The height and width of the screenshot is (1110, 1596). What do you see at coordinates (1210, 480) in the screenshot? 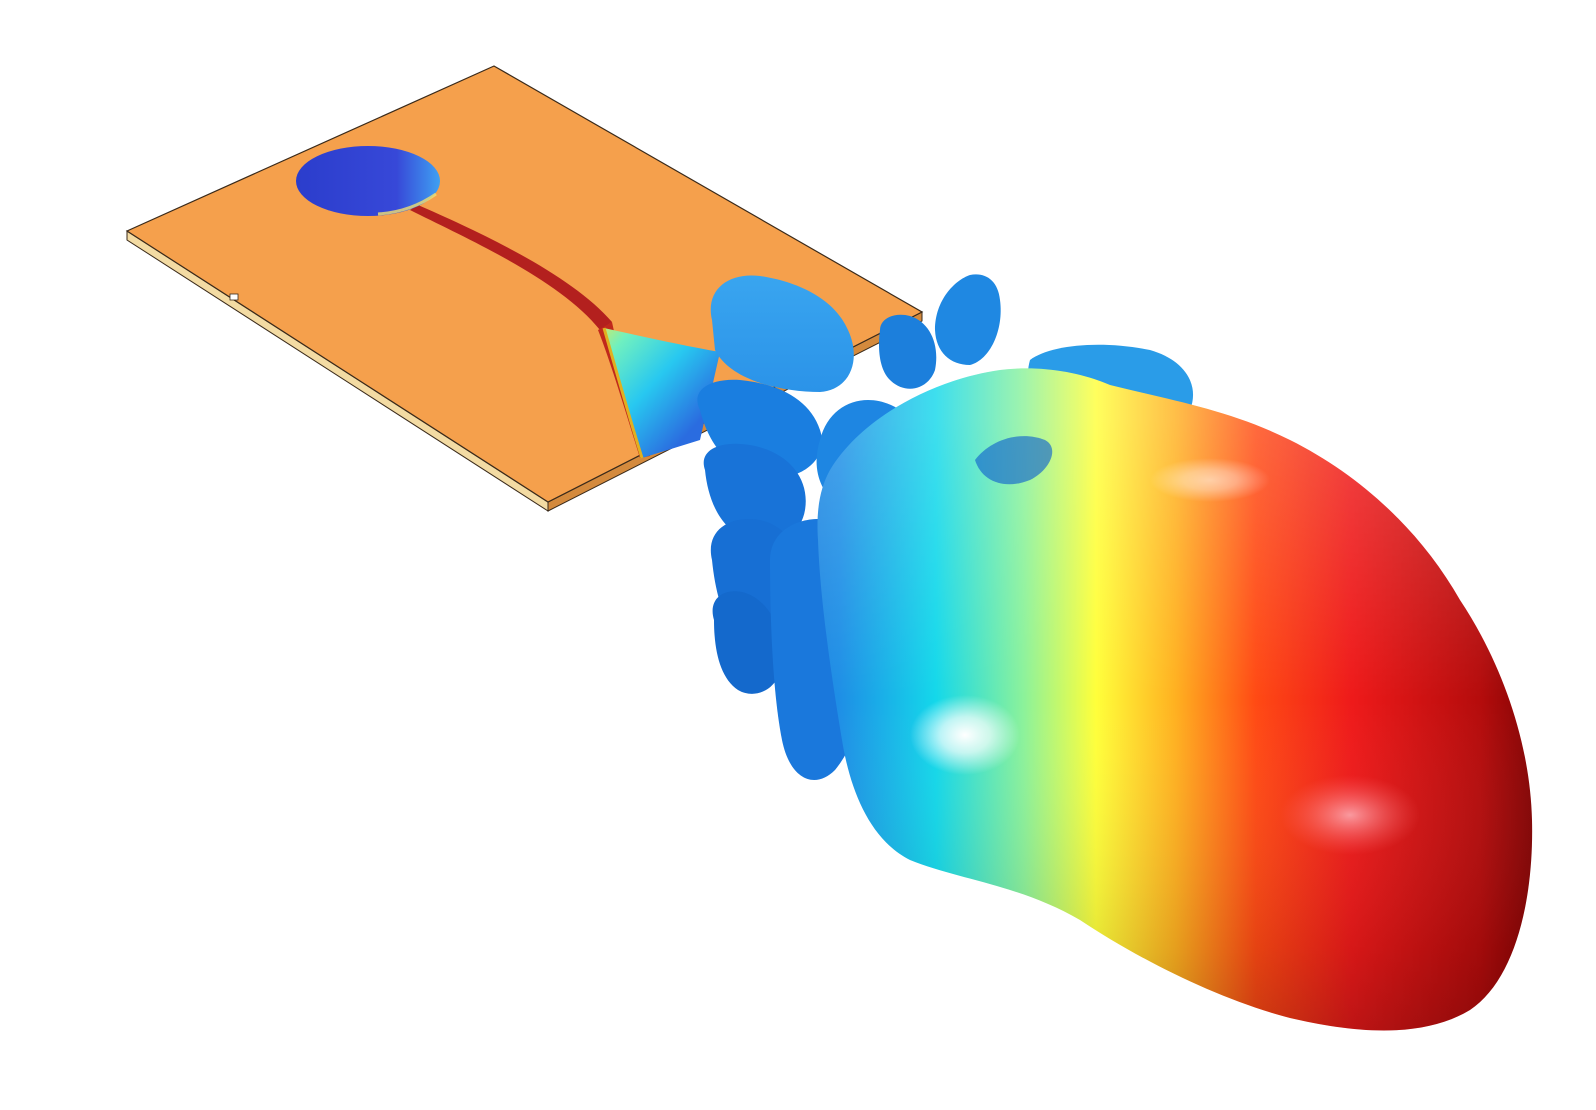
I see `specular-highlight-top` at bounding box center [1210, 480].